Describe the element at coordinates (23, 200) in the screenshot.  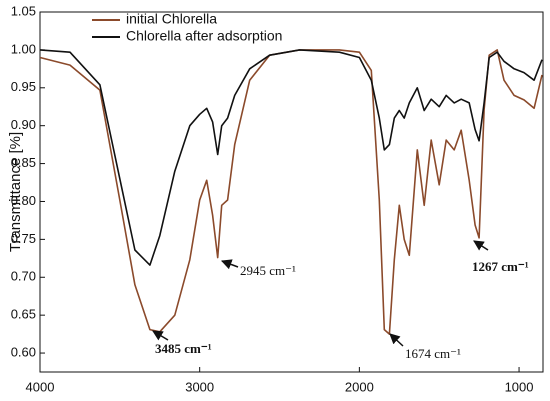
I see `y-tick-label: 0.80` at that location.